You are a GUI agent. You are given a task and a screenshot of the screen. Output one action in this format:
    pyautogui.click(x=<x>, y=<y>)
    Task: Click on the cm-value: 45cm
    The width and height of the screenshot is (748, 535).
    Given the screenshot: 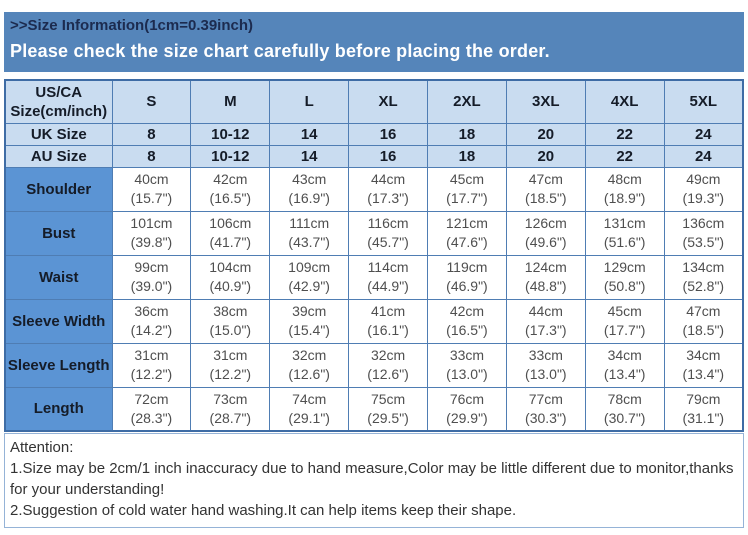 What is the action you would take?
    pyautogui.click(x=624, y=311)
    